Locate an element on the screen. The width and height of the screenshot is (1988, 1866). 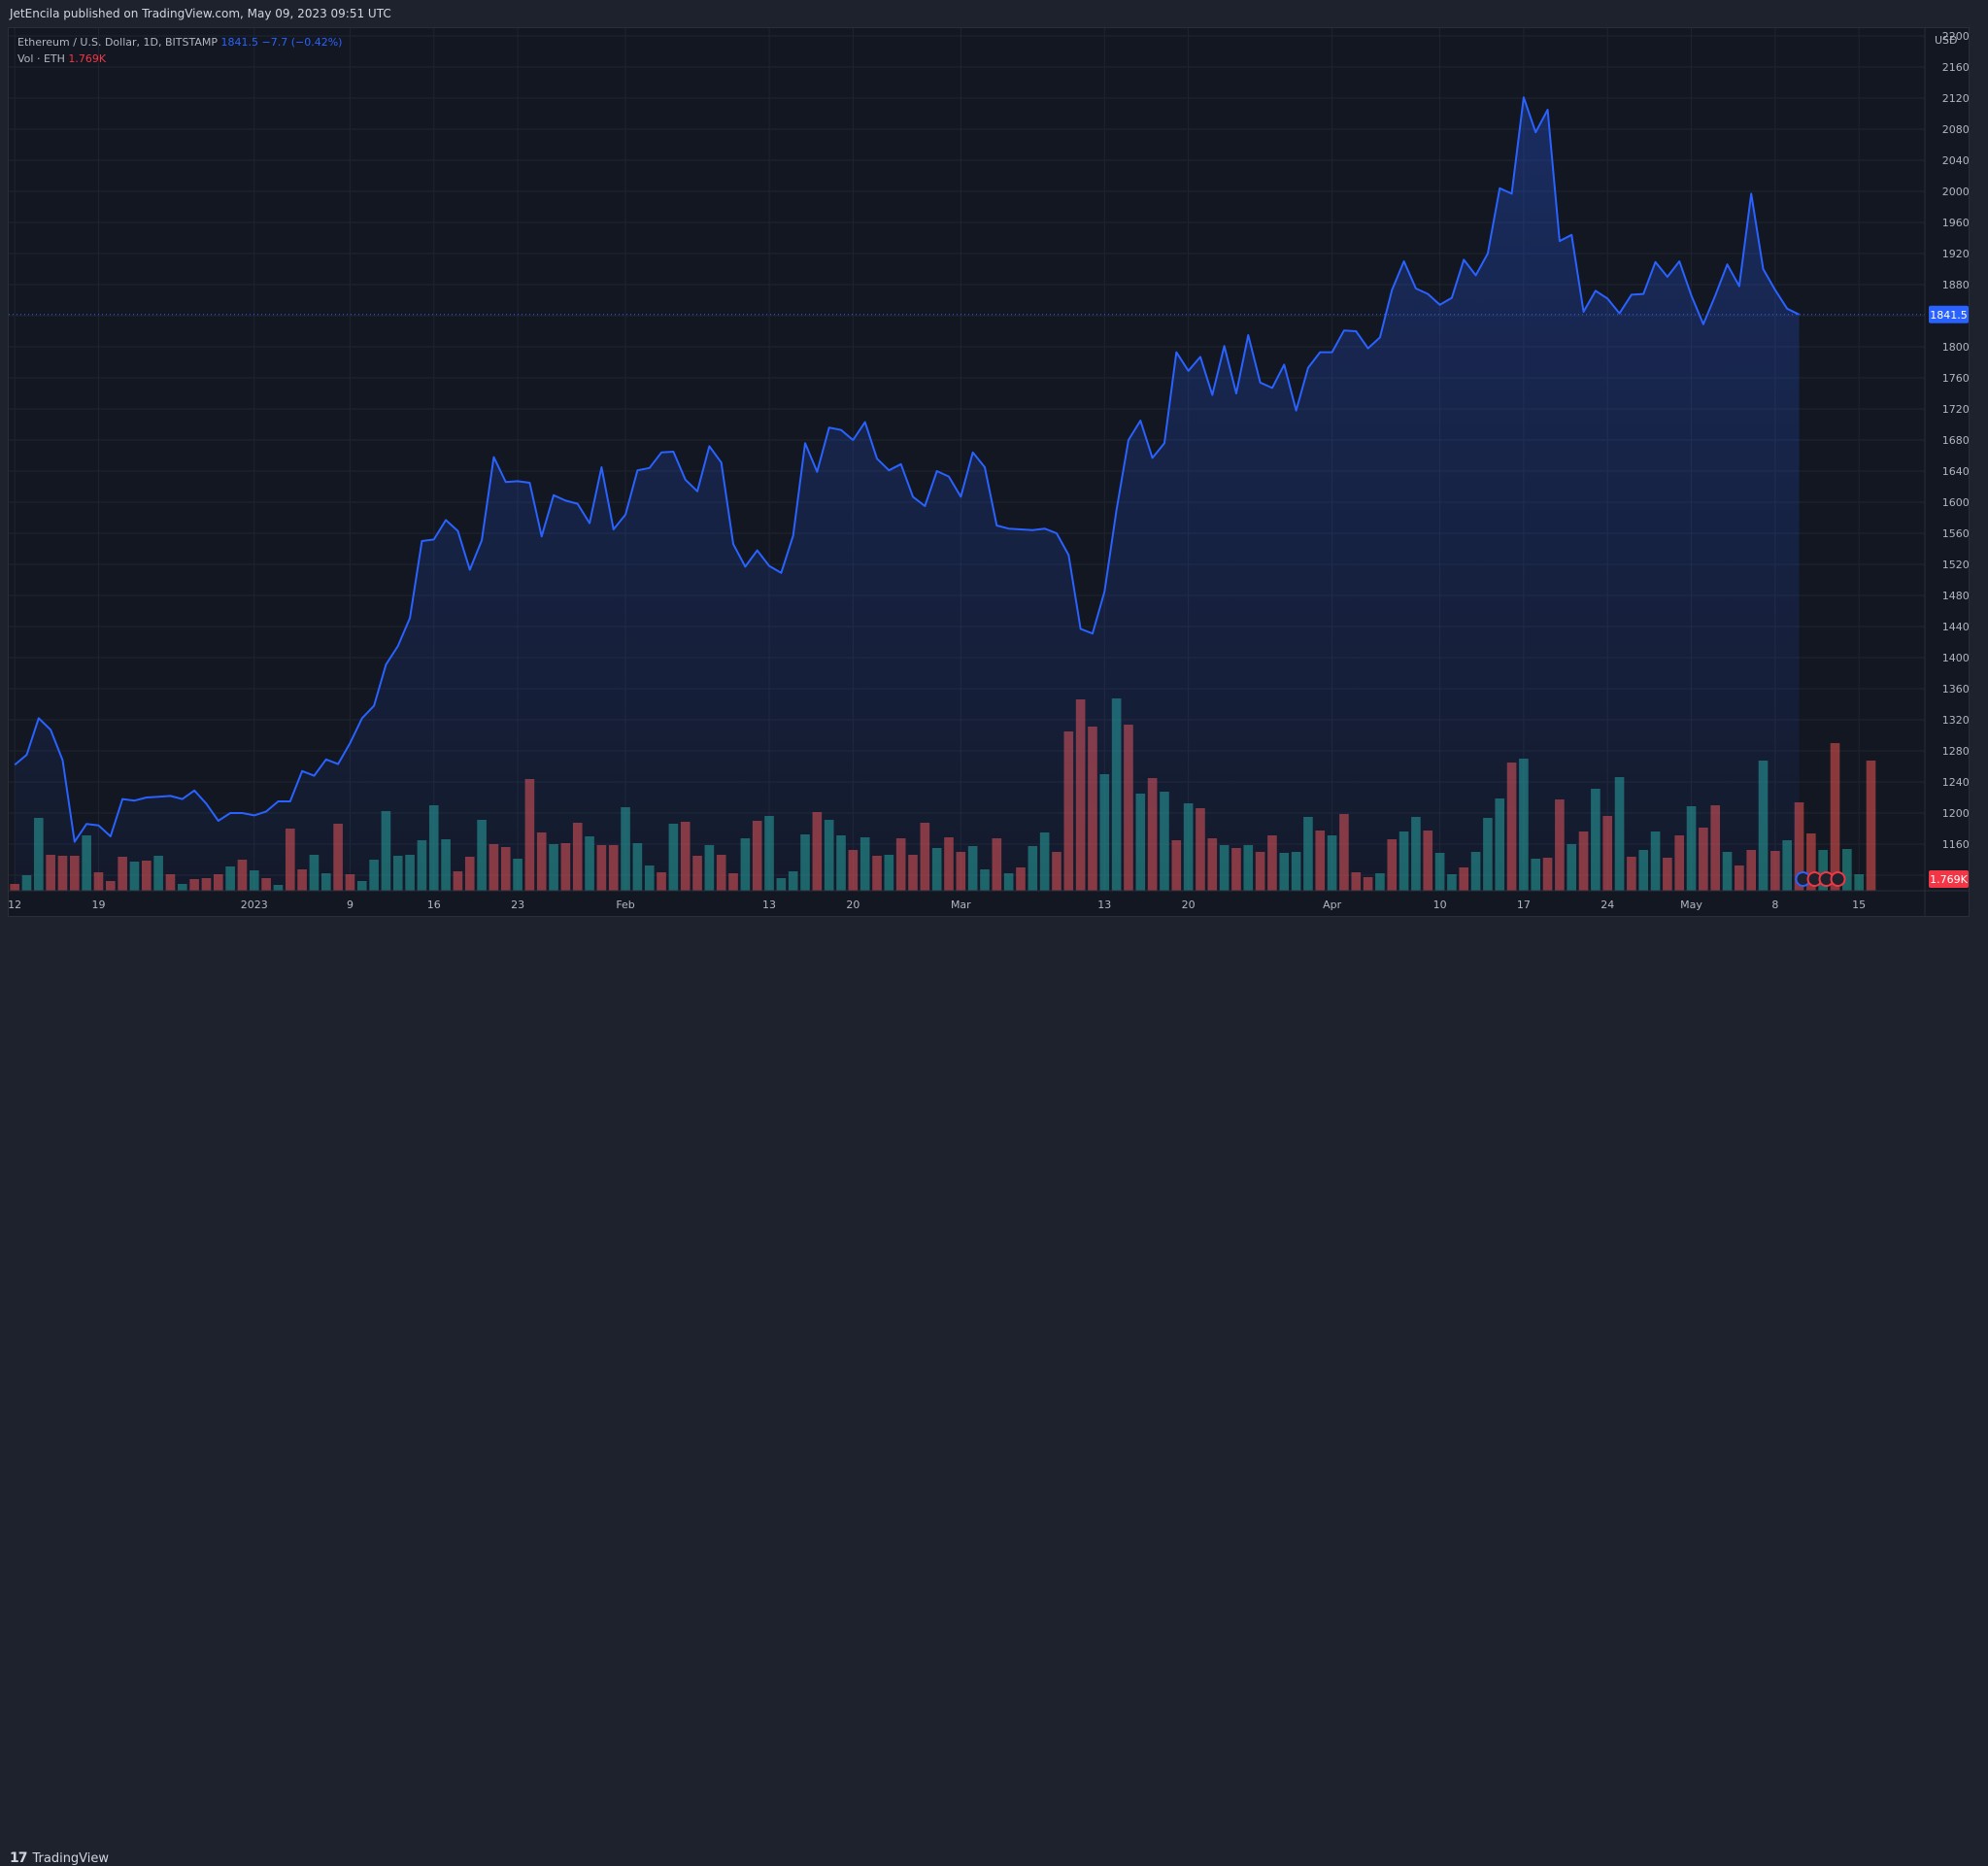
tradingview-logo: 17 TradingView is located at coordinates (59, 1858).